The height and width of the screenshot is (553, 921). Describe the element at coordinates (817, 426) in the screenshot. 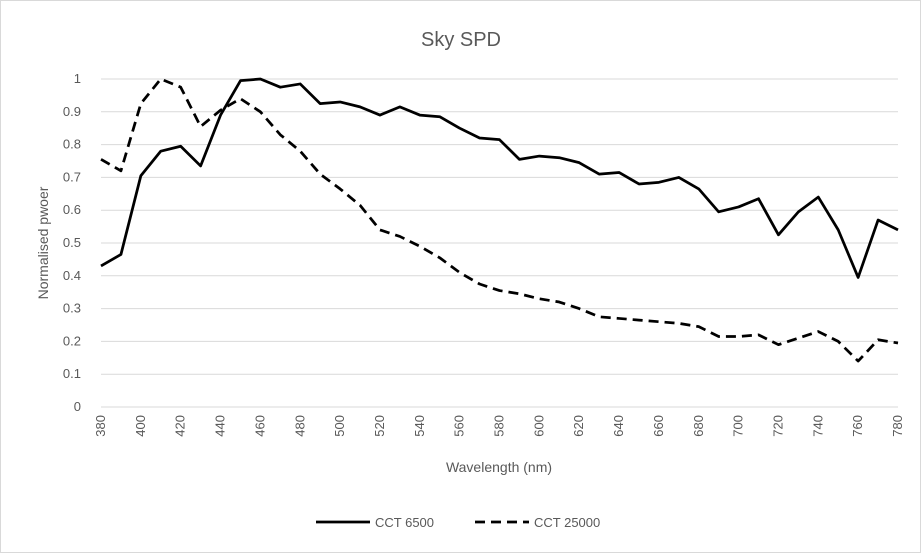

I see `x-tick-label: 740` at that location.